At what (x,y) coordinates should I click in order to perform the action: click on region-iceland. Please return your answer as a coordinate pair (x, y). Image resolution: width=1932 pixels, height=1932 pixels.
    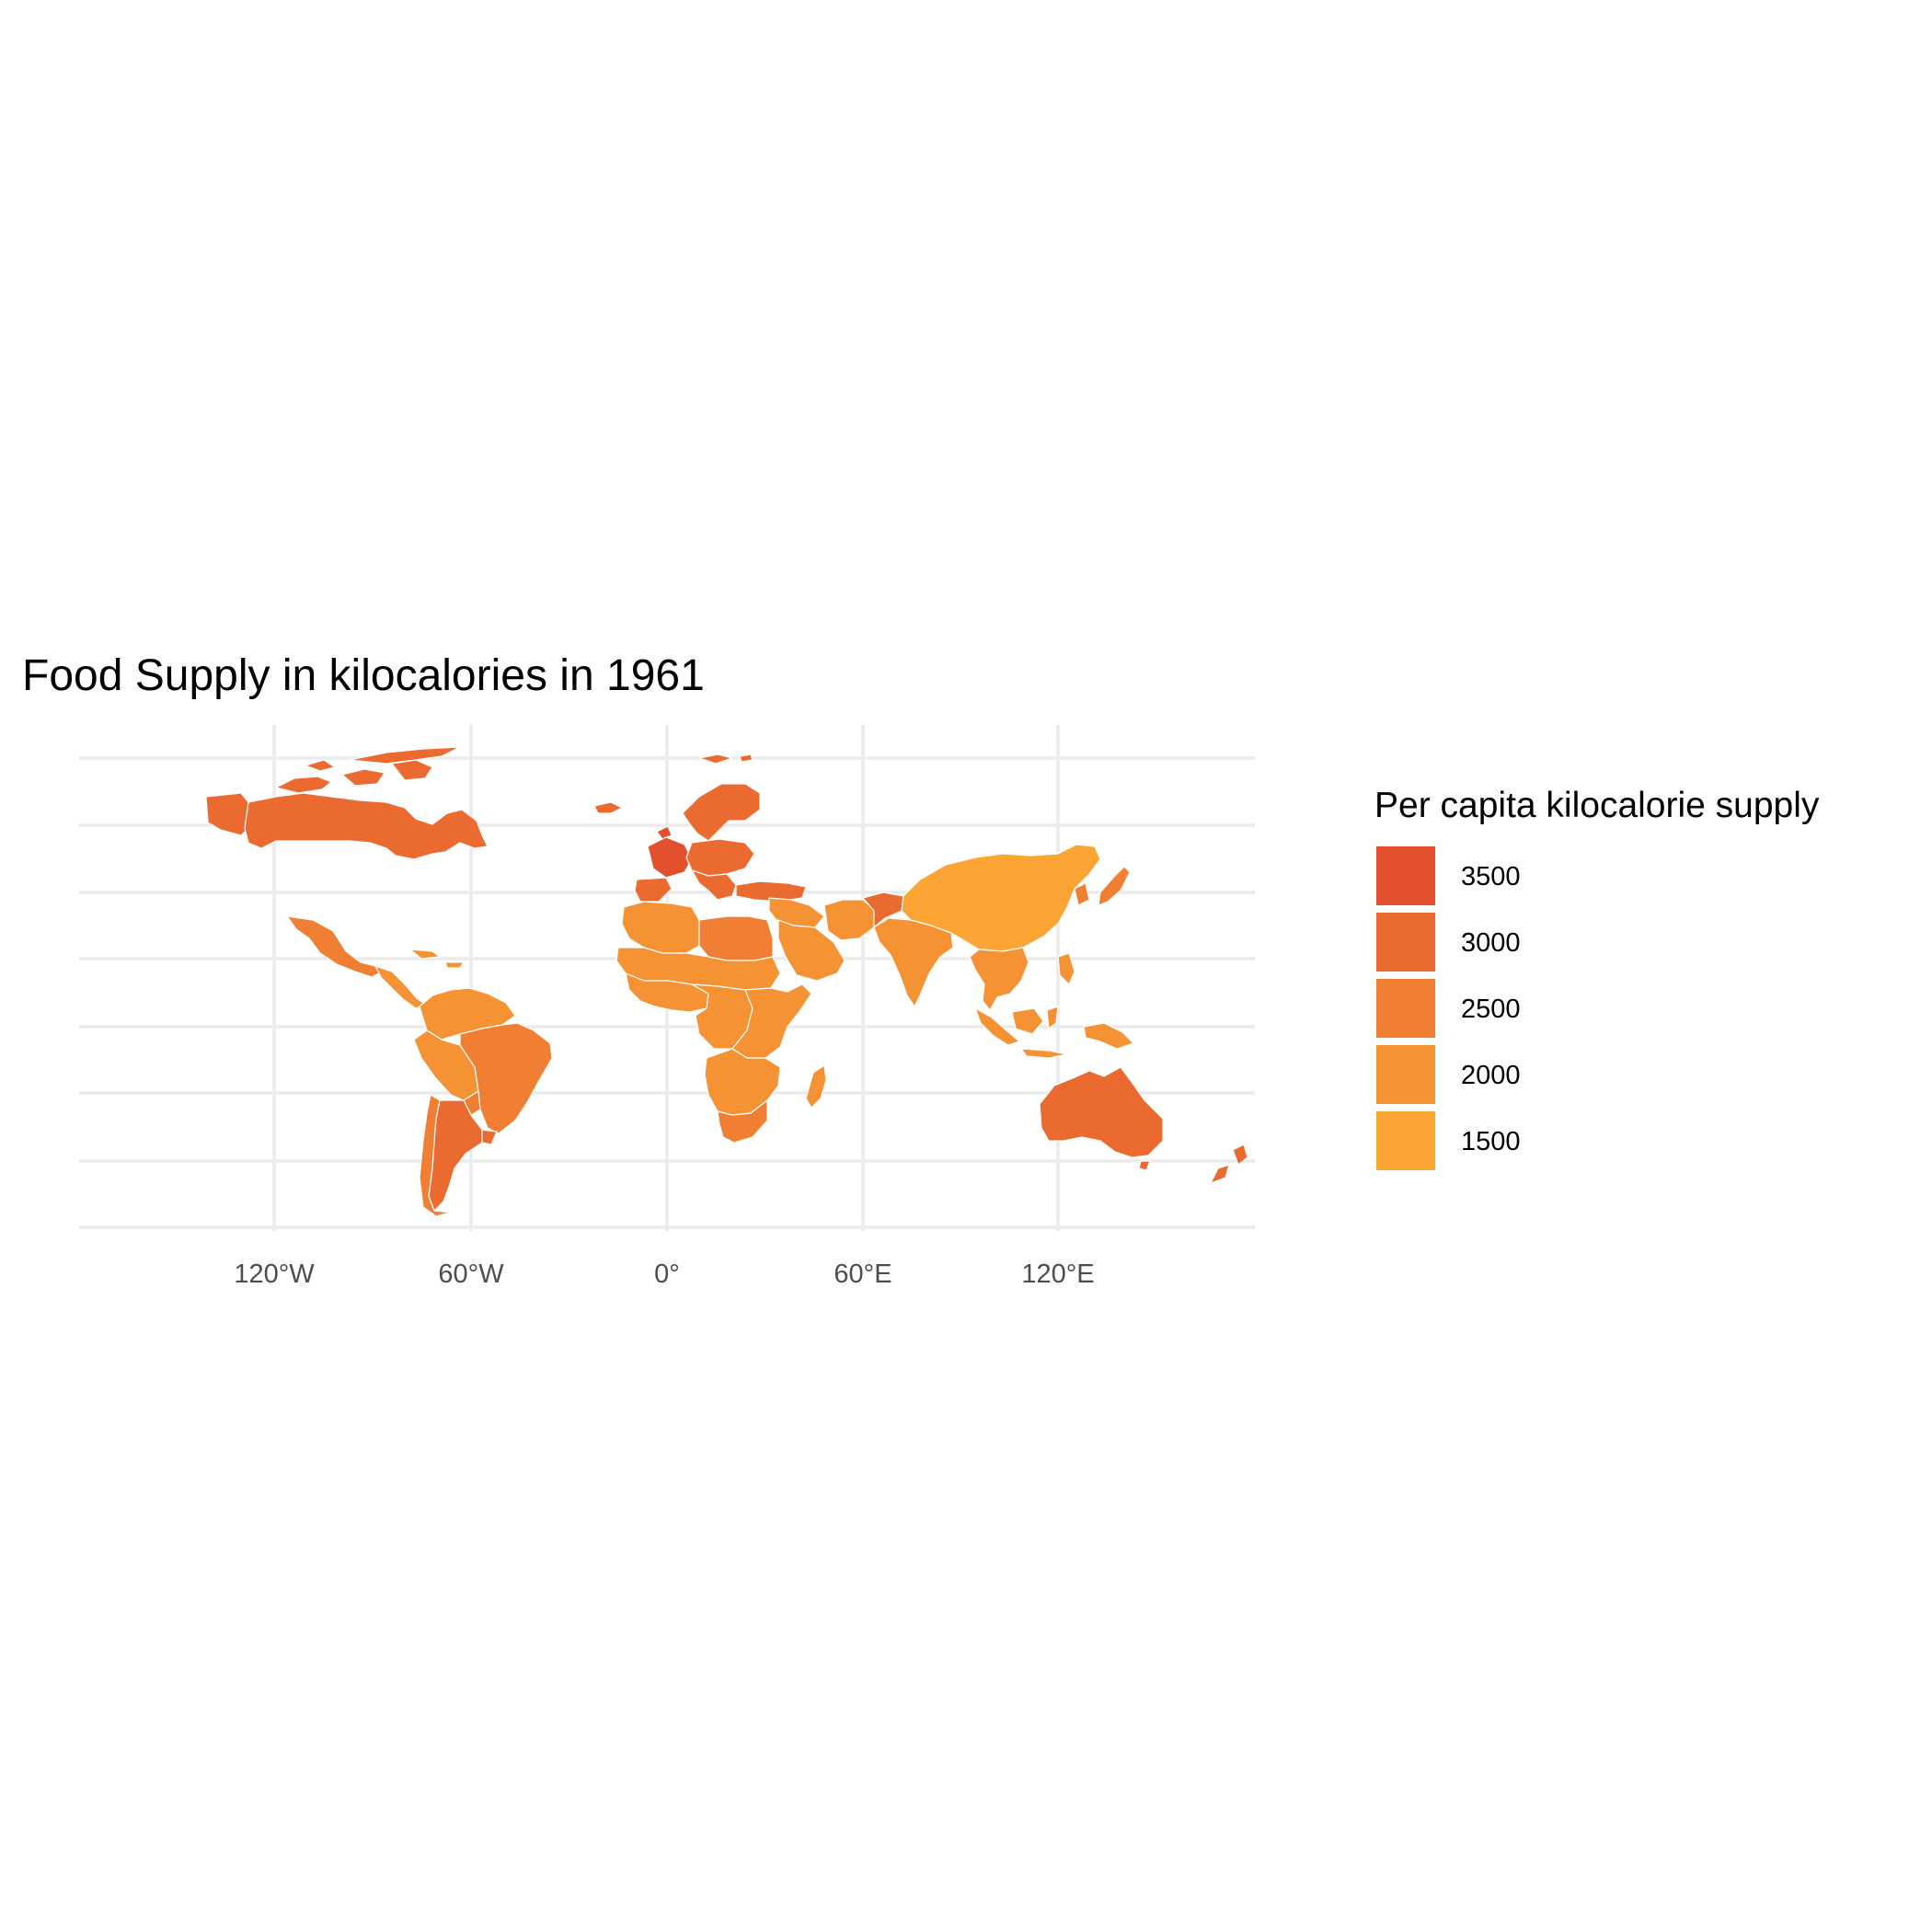
    Looking at the image, I should click on (608, 807).